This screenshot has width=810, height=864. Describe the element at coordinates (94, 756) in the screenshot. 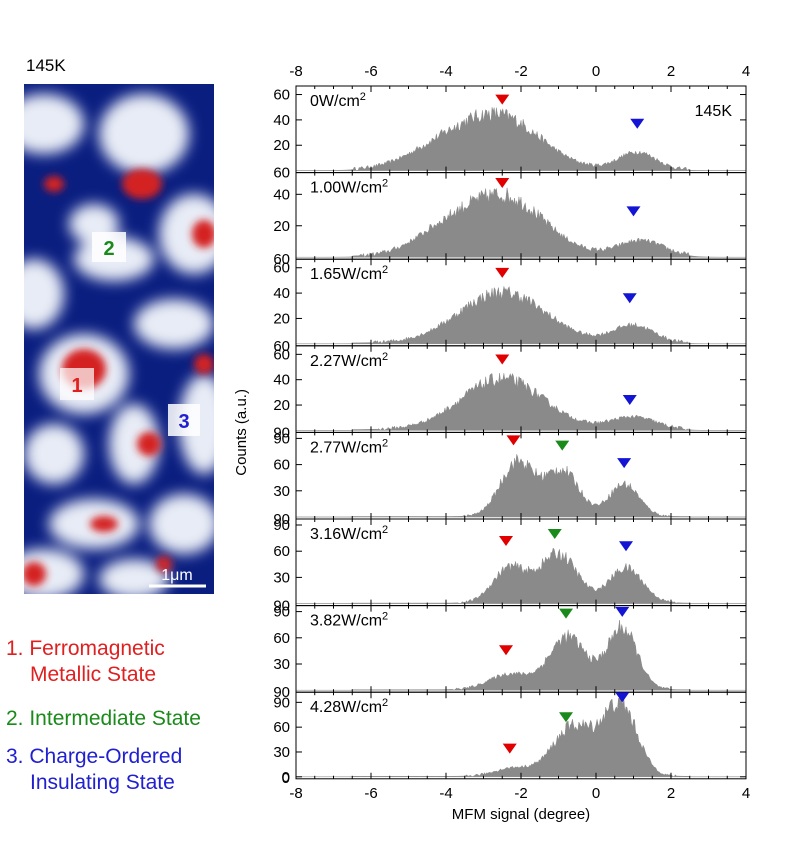

I see `legend-item-3-line-1: 3. Charge-Ordered` at that location.